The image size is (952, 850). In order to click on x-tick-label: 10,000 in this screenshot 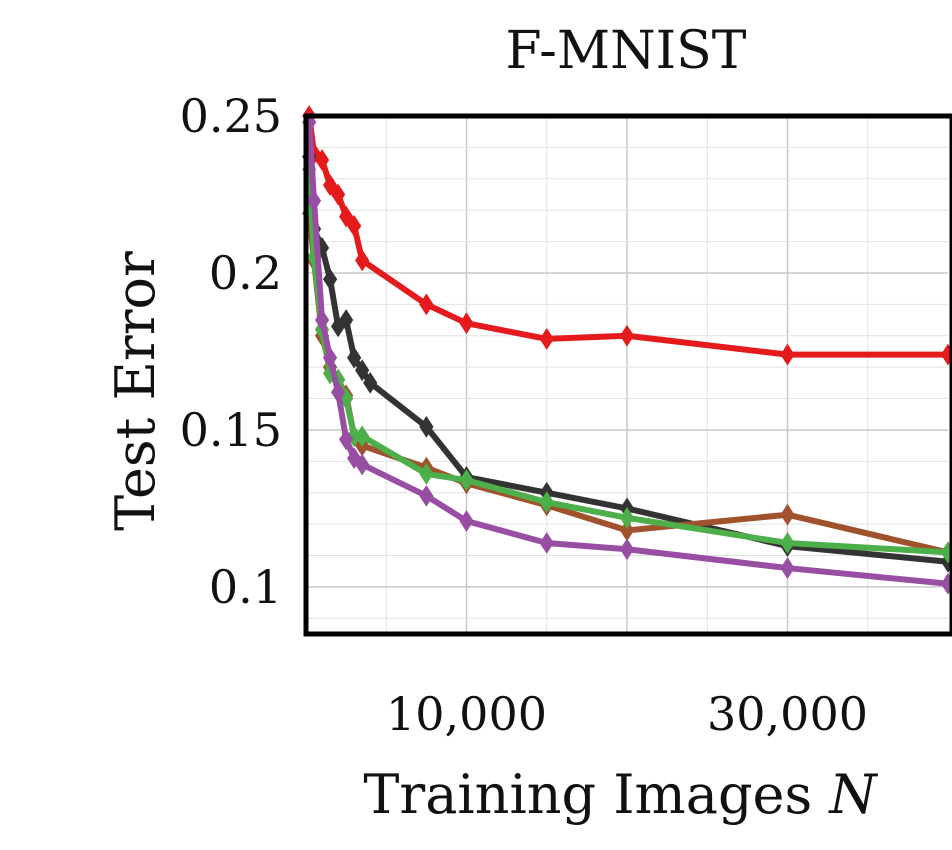, I will do `click(466, 714)`.